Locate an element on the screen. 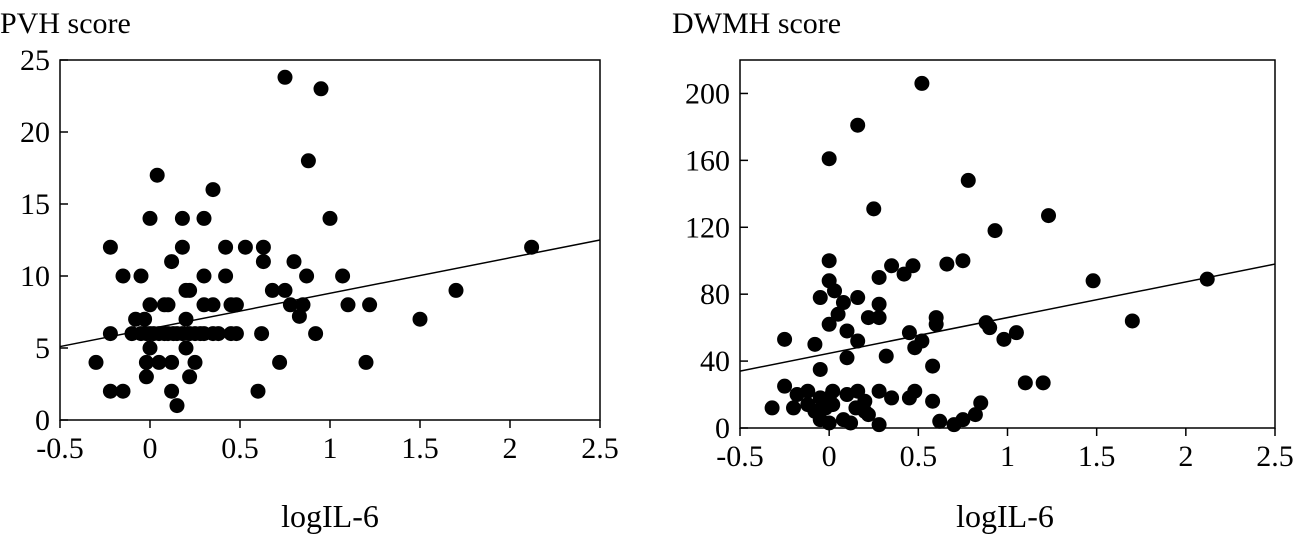 Image resolution: width=1313 pixels, height=543 pixels. pvh-x-tick-label: 0.5 is located at coordinates (240, 448).